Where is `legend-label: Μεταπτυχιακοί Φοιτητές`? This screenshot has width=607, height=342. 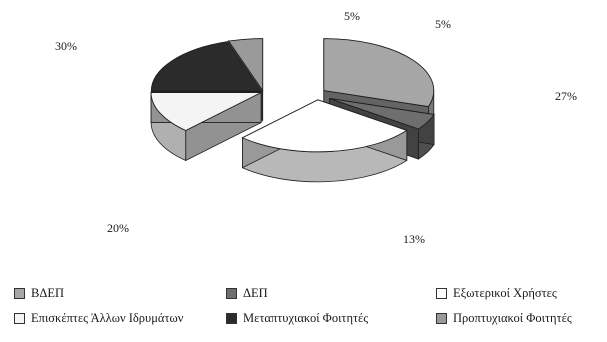 legend-label: Μεταπτυχιακοί Φοιτητές is located at coordinates (306, 318).